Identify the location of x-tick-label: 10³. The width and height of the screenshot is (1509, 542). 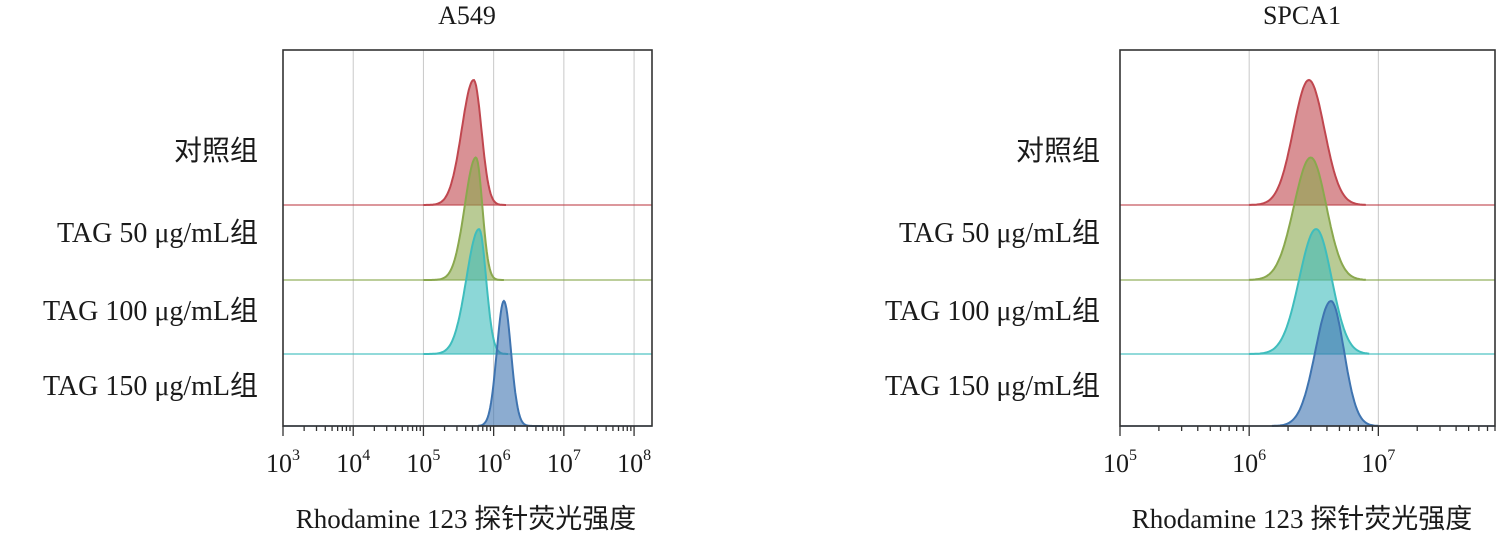
(283, 462).